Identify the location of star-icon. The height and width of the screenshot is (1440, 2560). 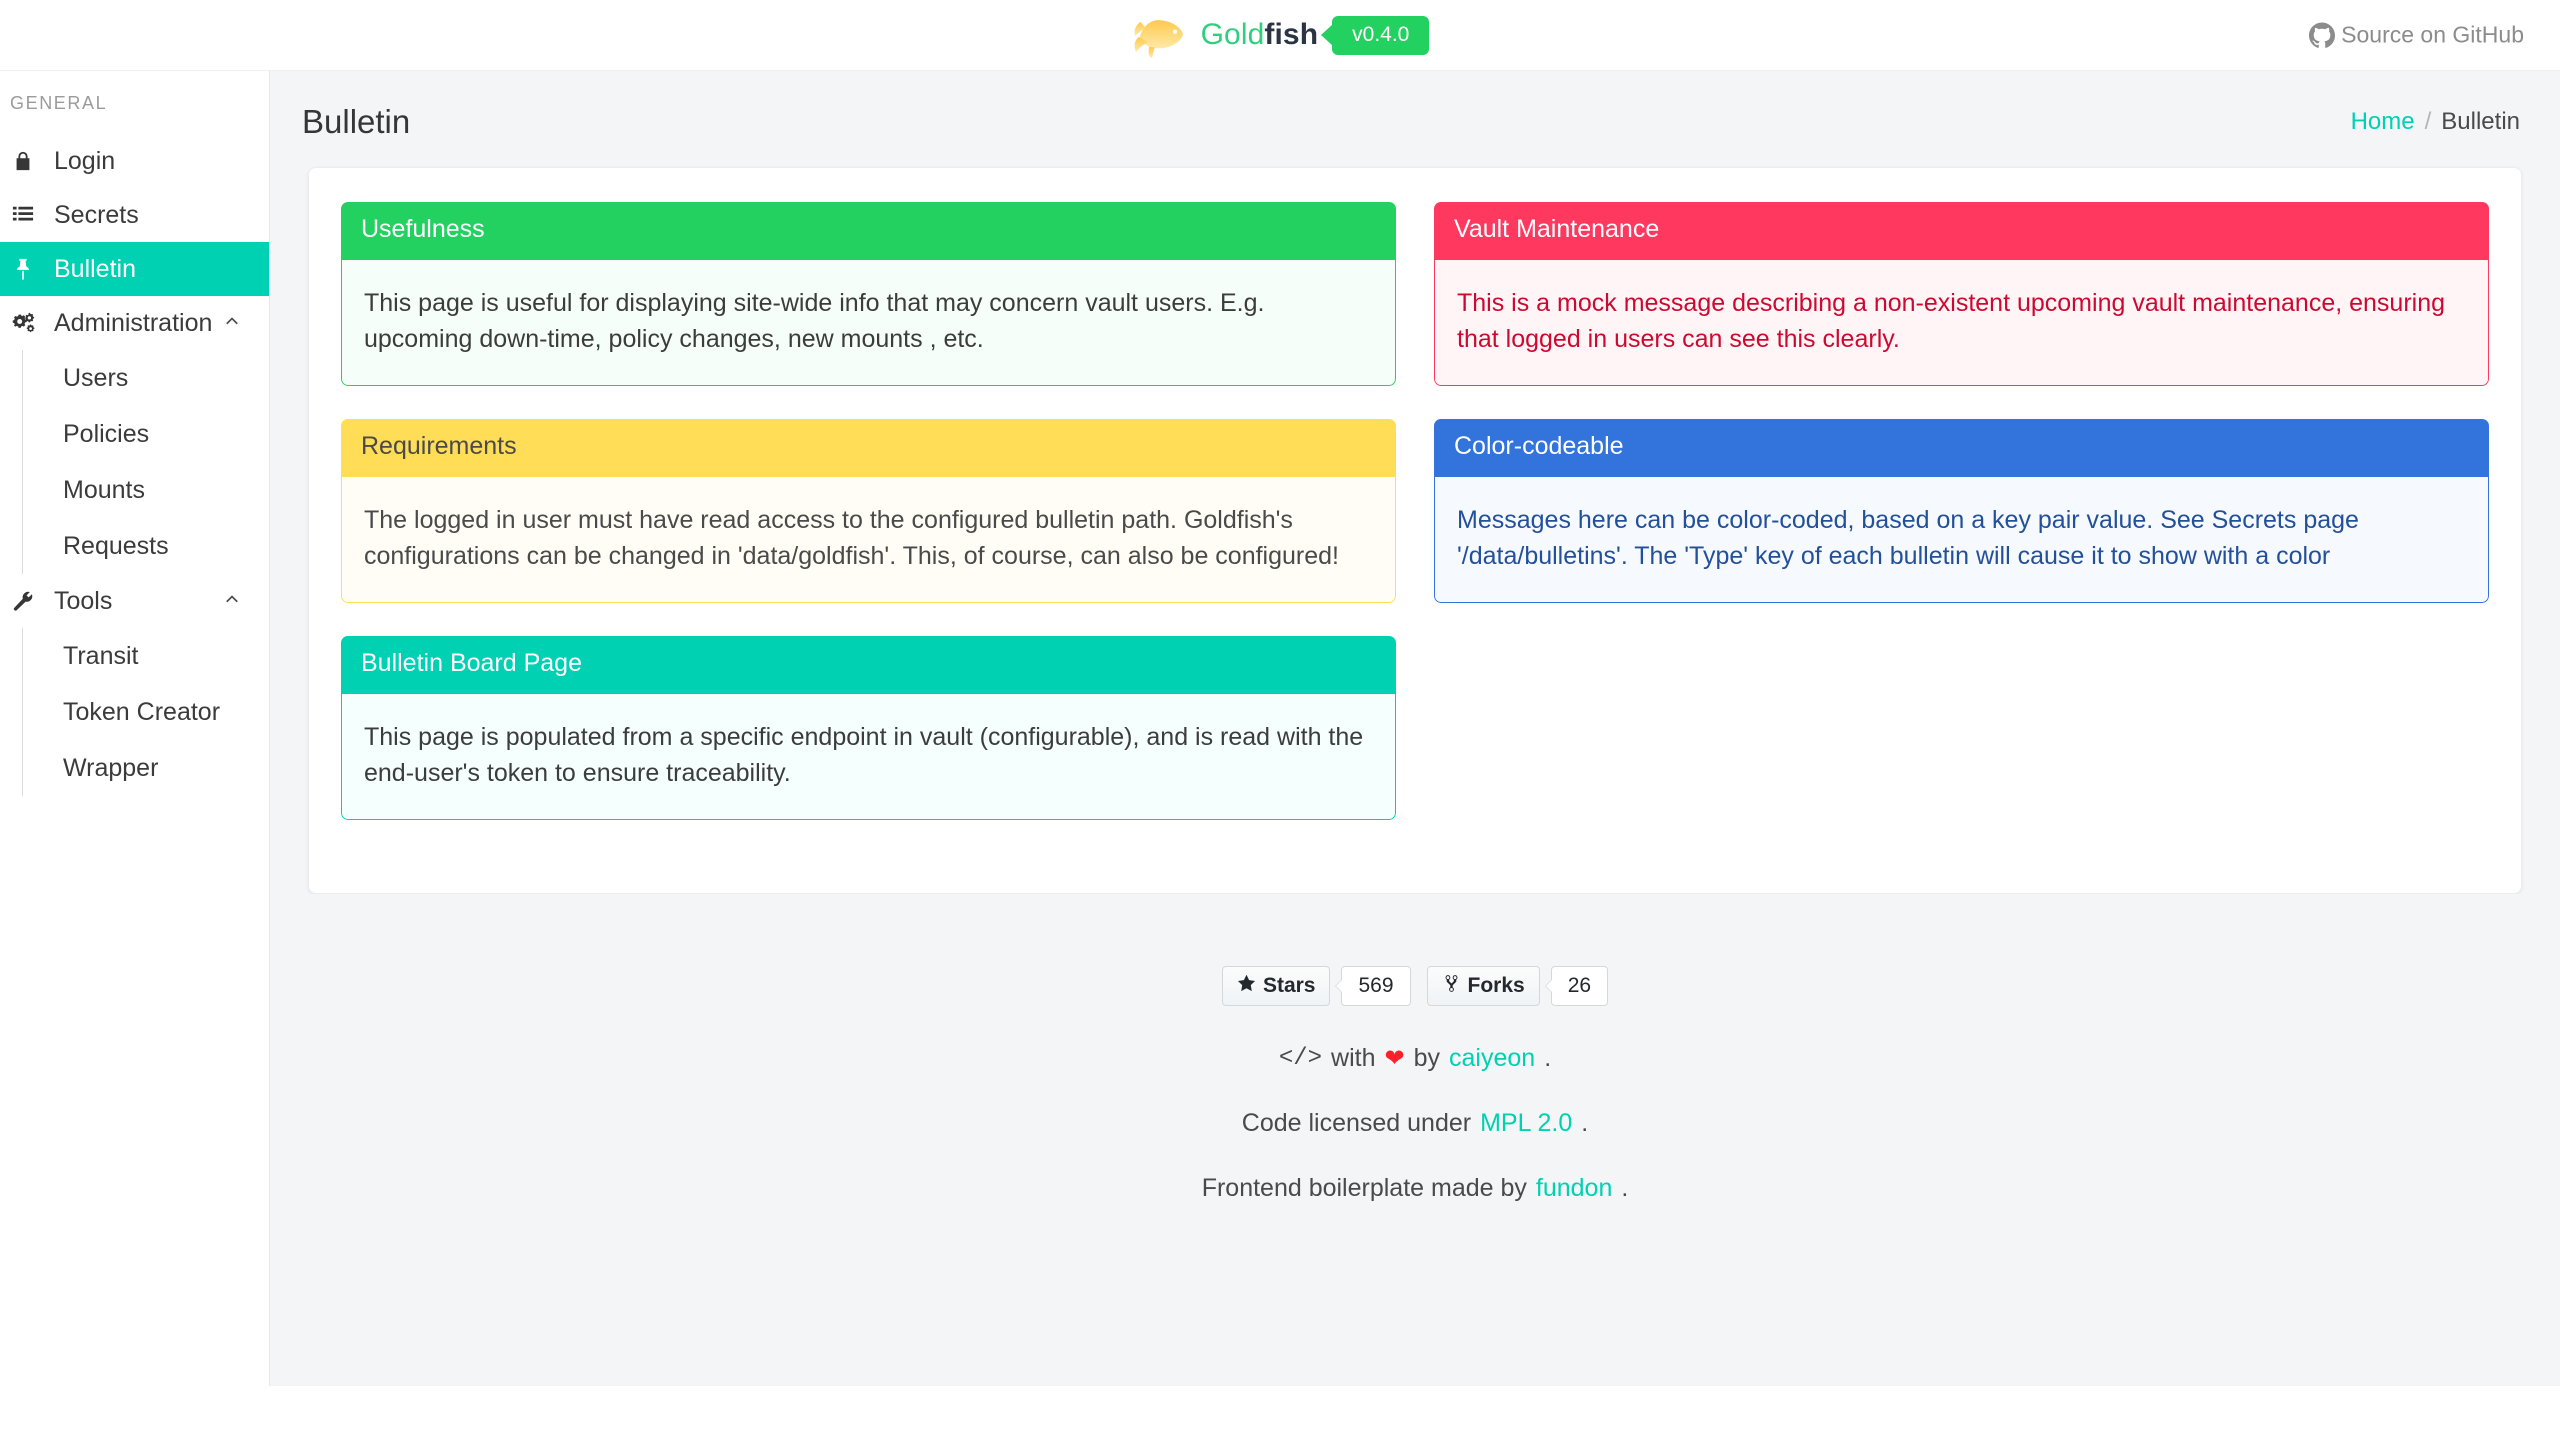
(1246, 986).